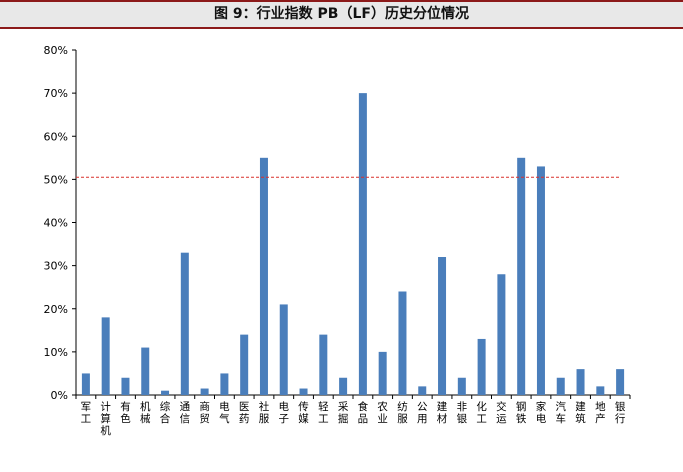  I want to click on x-category-label: 综合, so click(165, 412).